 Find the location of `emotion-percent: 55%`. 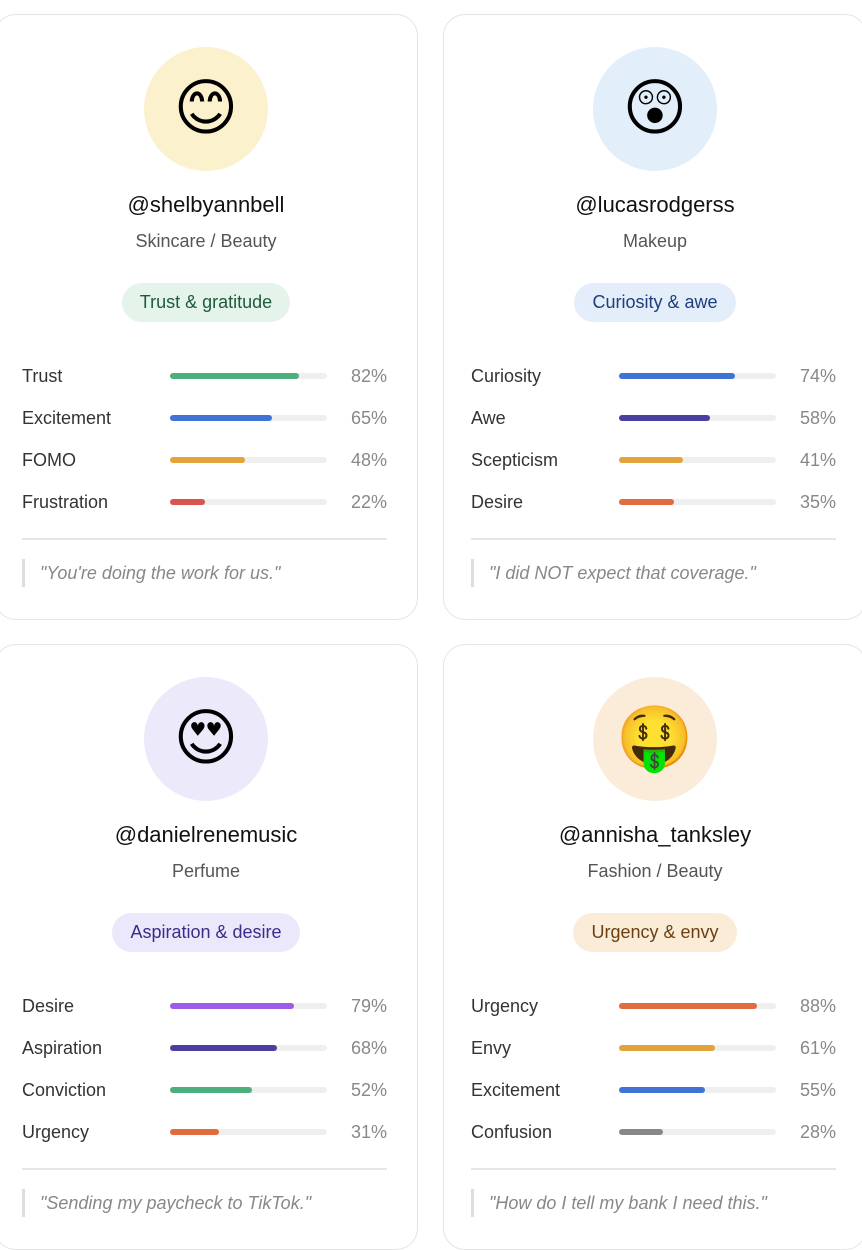

emotion-percent: 55% is located at coordinates (817, 1090).